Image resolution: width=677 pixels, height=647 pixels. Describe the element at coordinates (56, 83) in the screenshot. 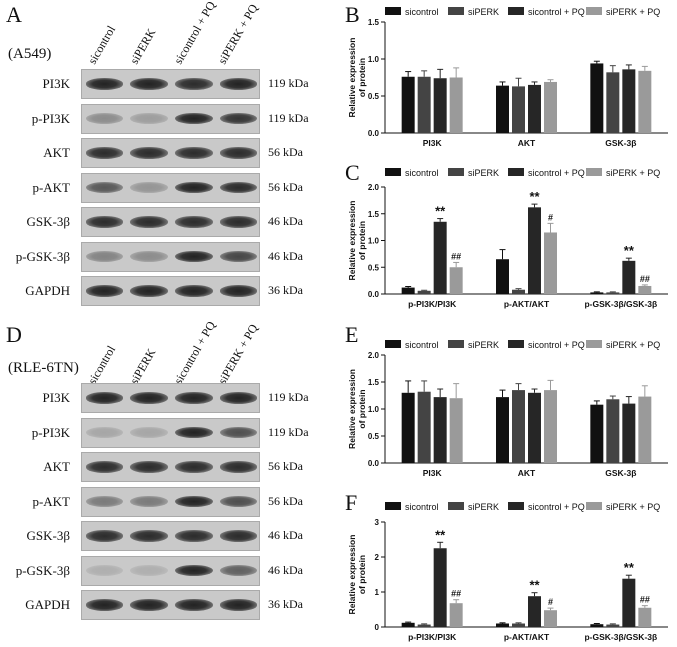

I see `blot-row-label: PI3K` at that location.